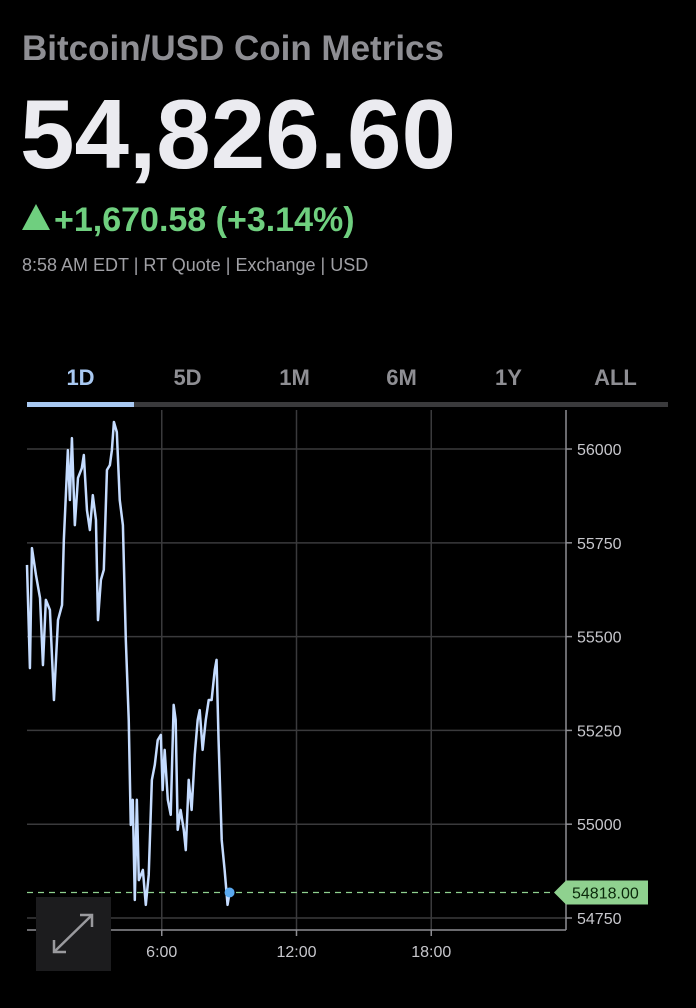  I want to click on quote-meta: 8:58 AM EDT | RT Quote | Exchange | USD, so click(195, 265).